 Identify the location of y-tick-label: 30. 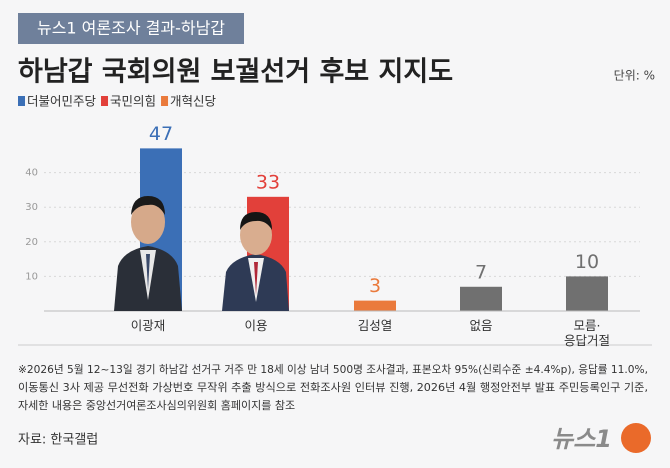
(31, 207).